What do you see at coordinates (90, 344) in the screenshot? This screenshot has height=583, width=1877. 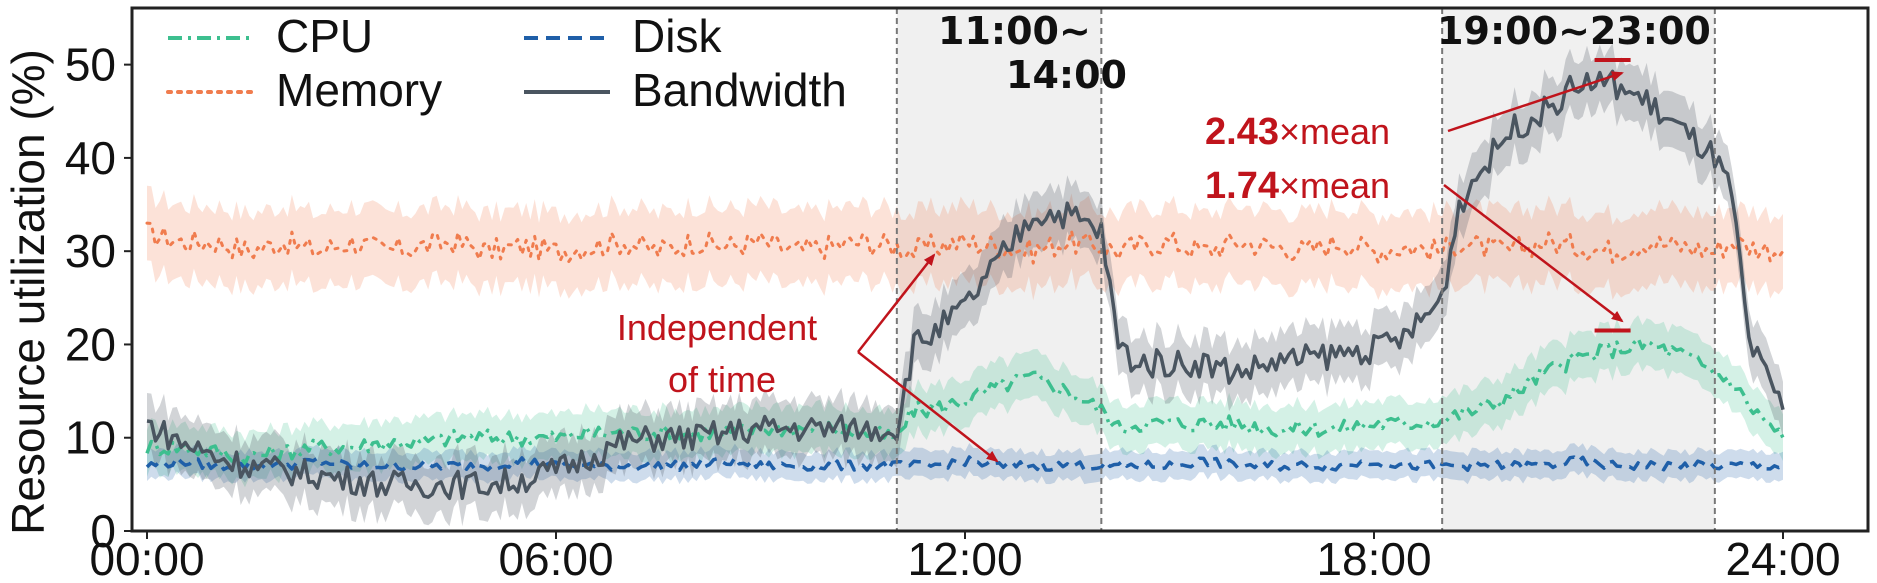 I see `y-tick-label: 20` at bounding box center [90, 344].